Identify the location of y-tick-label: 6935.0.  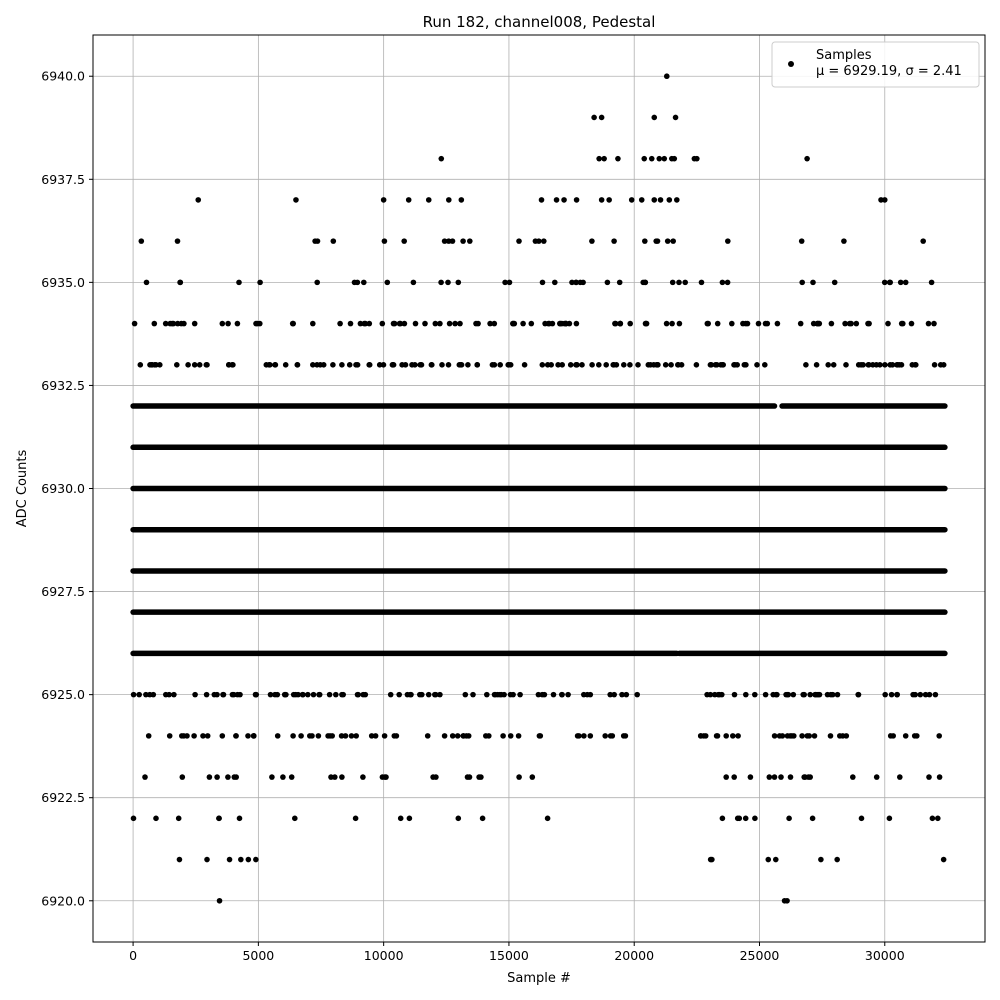
(63, 282).